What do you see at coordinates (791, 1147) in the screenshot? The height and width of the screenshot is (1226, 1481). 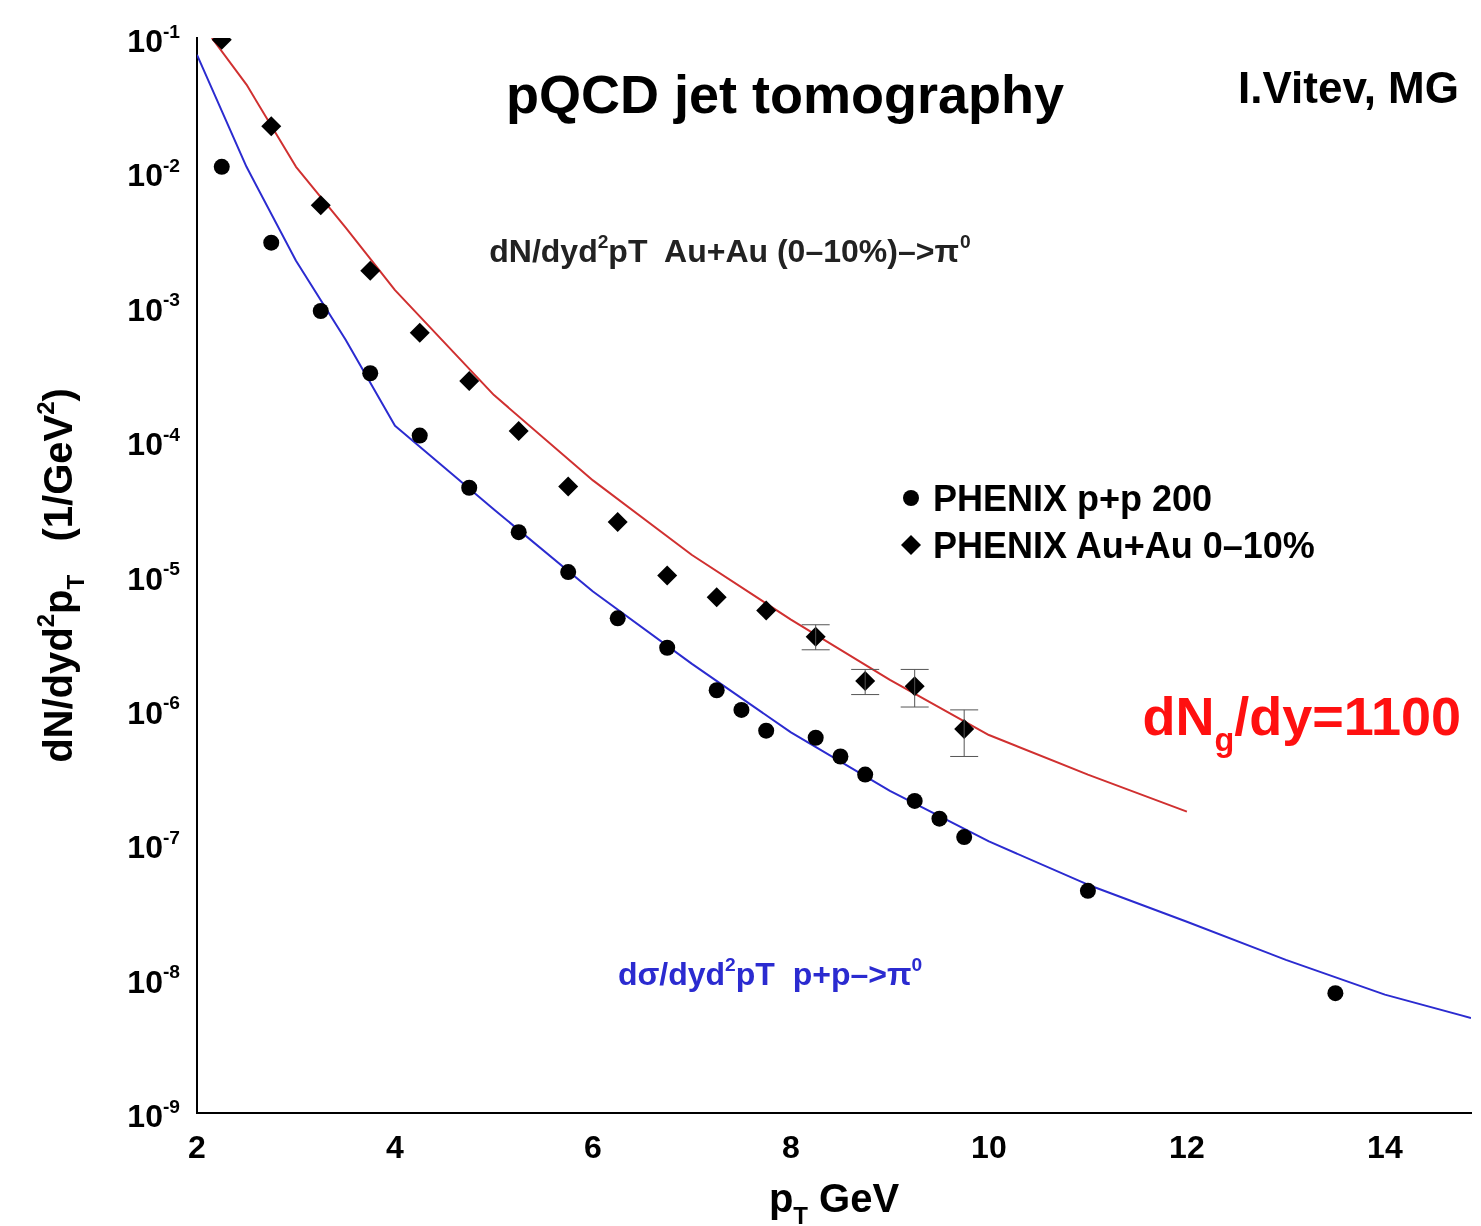 I see `x-tick-label: 8` at bounding box center [791, 1147].